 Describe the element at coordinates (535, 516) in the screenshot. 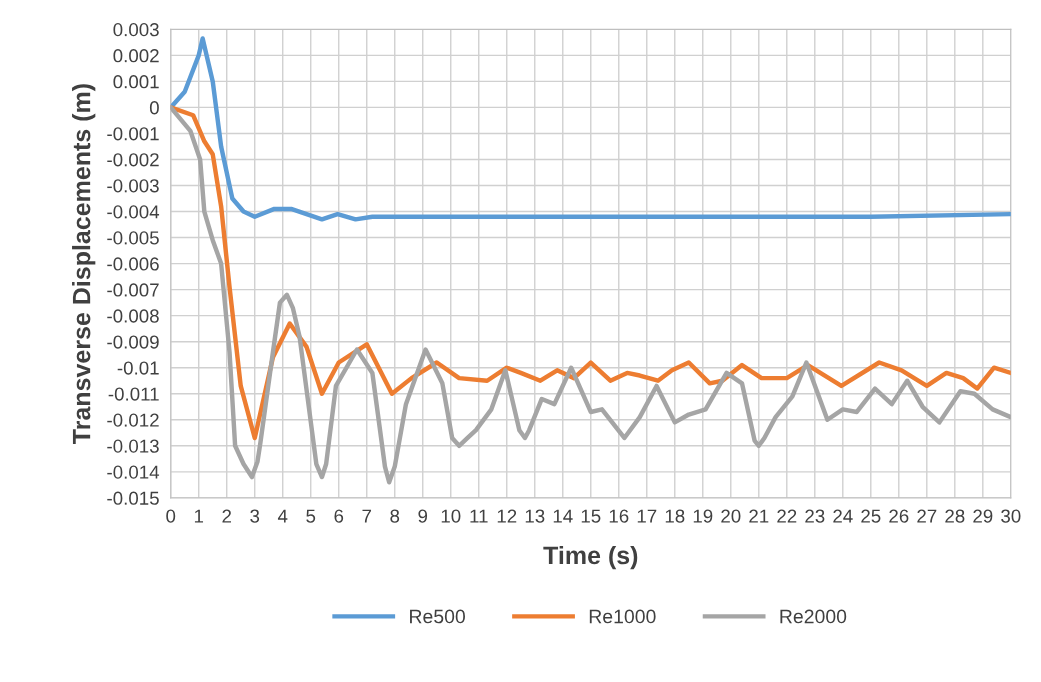

I see `x-tick-label: 13` at that location.